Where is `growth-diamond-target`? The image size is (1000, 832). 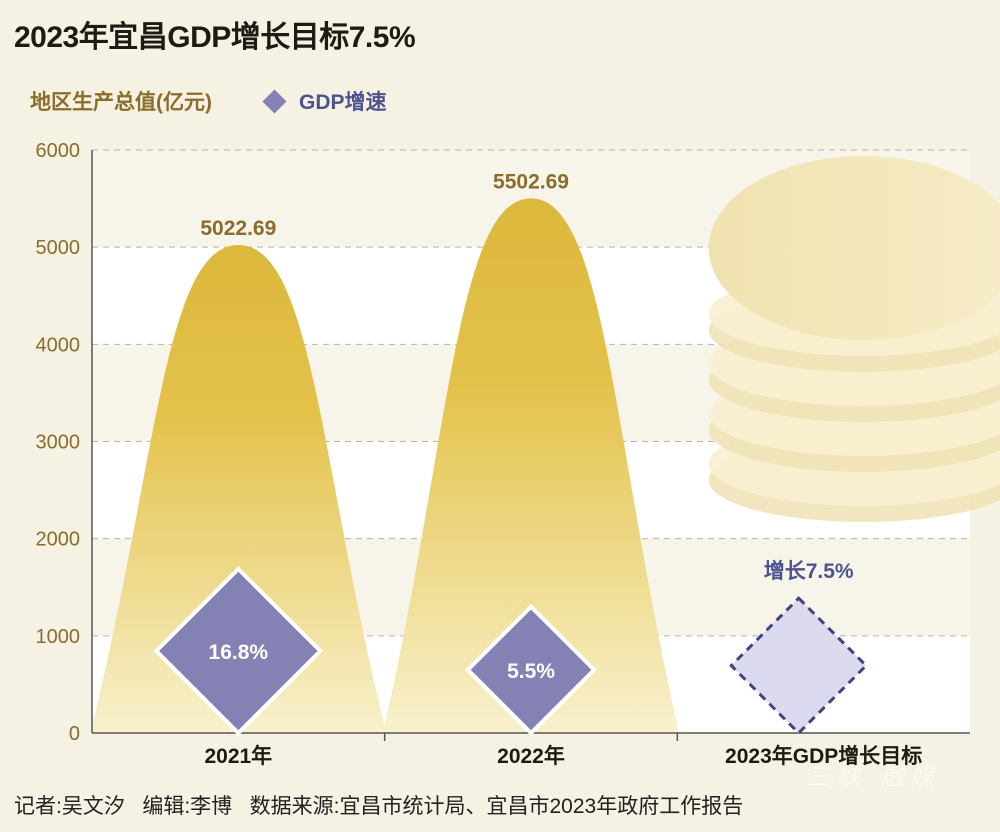
growth-diamond-target is located at coordinates (799, 666).